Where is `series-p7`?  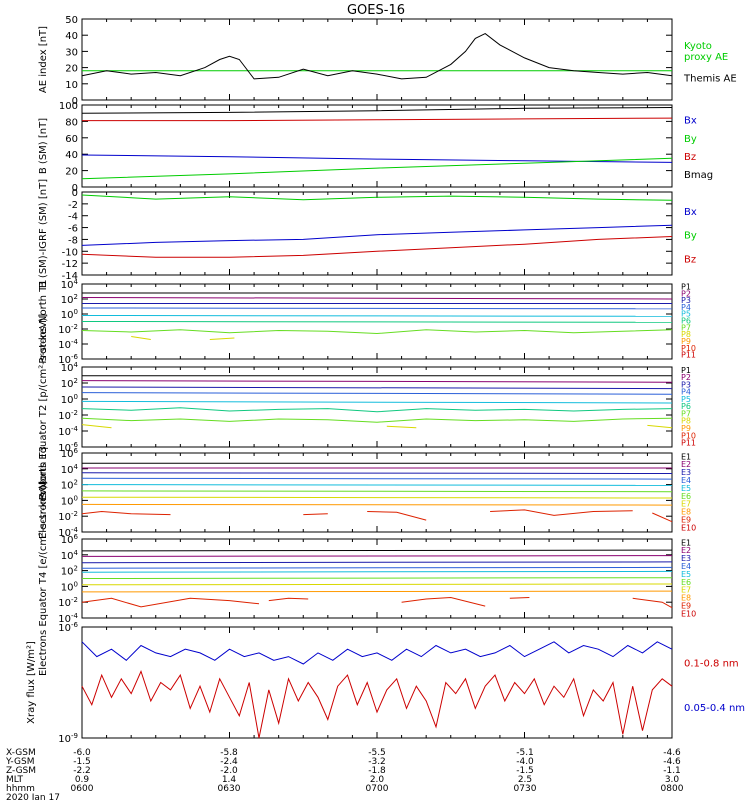 series-p7 is located at coordinates (377, 332).